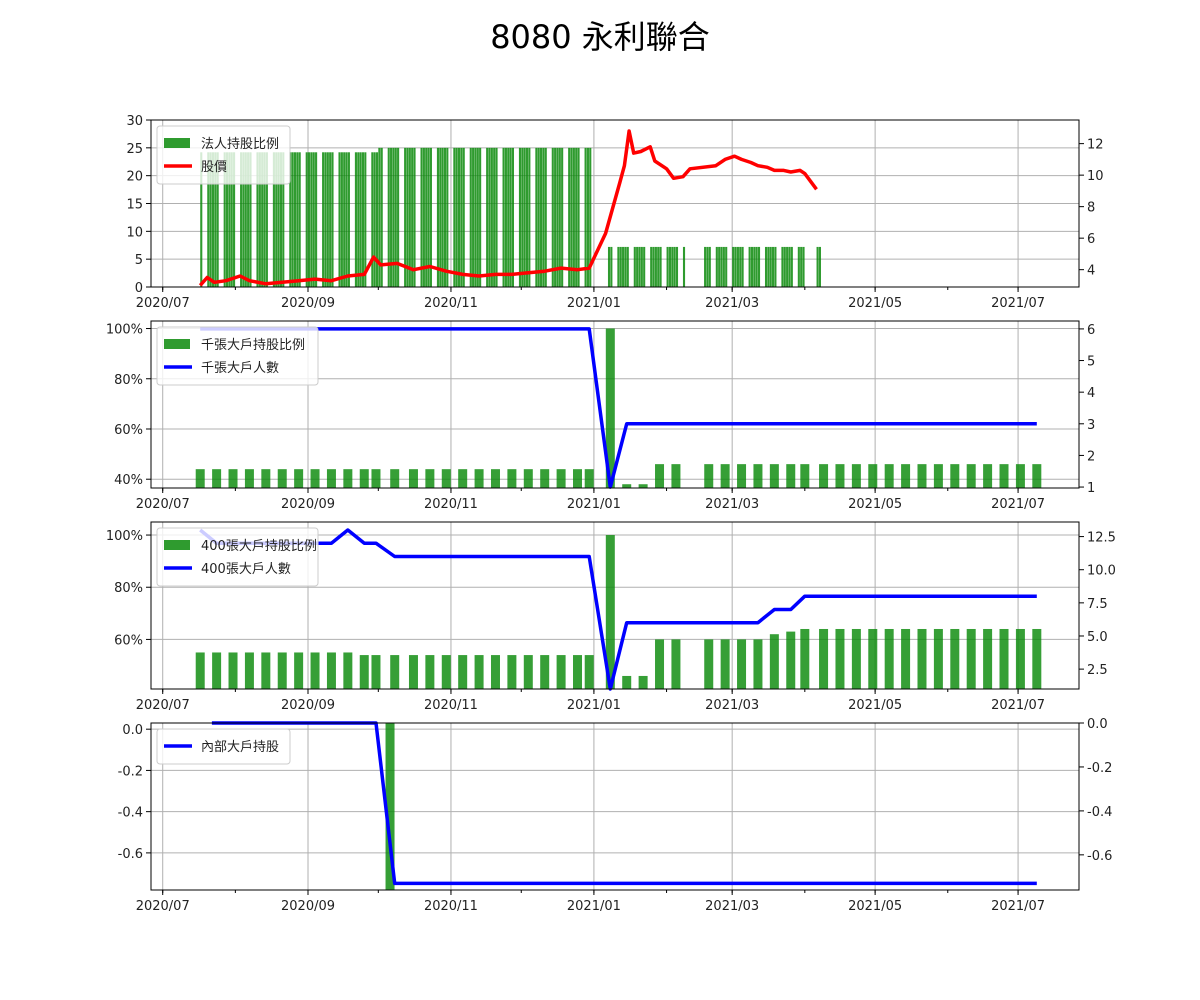 This screenshot has width=1200, height=1000. I want to click on y-right-tick-label: 12, so click(1095, 145).